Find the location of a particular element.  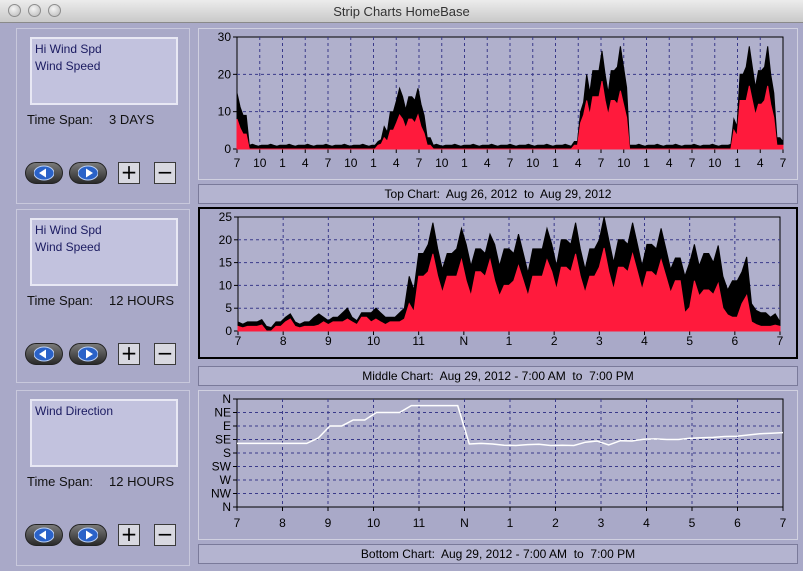

top-scroll-back-button is located at coordinates (44, 173).